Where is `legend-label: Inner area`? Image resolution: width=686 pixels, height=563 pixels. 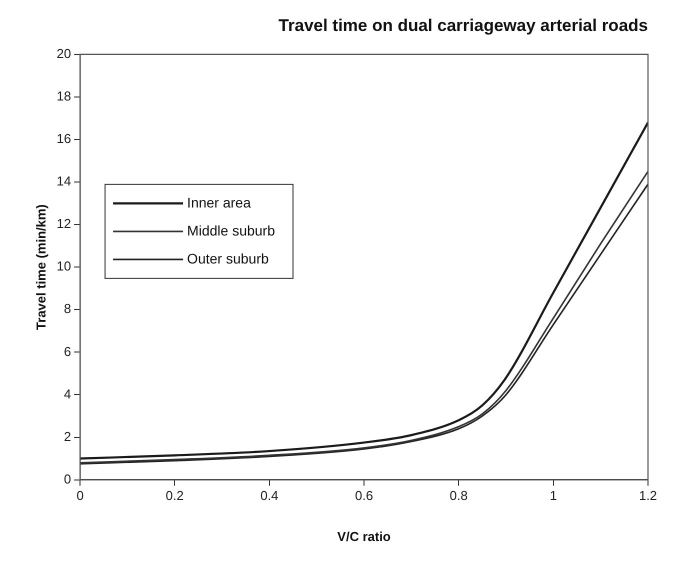 legend-label: Inner area is located at coordinates (219, 202).